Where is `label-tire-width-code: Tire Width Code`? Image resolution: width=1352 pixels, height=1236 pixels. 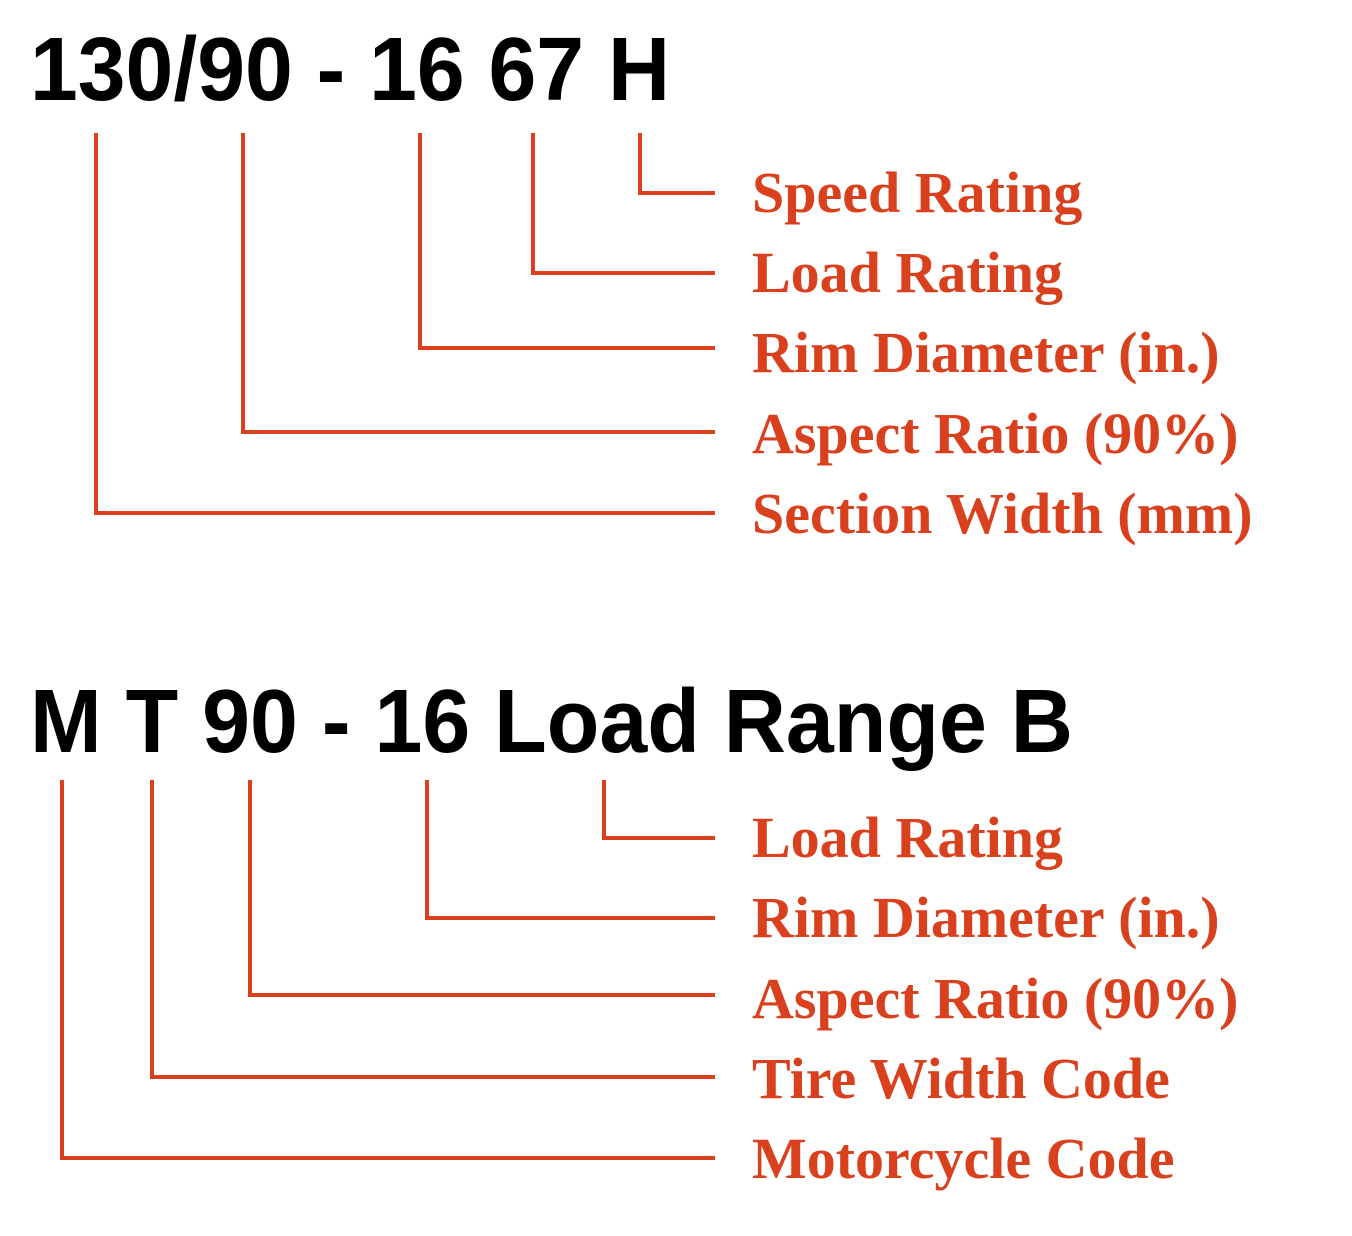
label-tire-width-code: Tire Width Code is located at coordinates (961, 1078).